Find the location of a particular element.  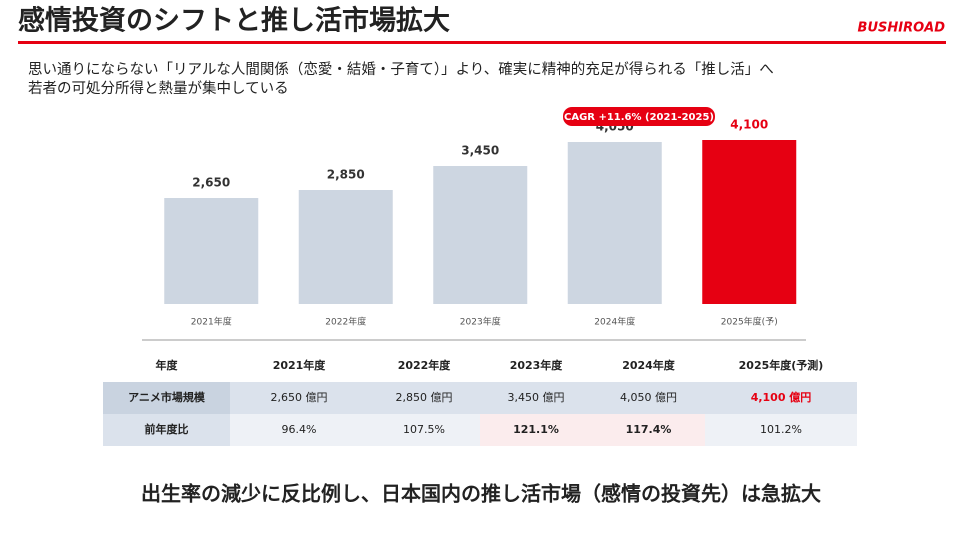

table-cell: 4,100 億円 is located at coordinates (781, 397).